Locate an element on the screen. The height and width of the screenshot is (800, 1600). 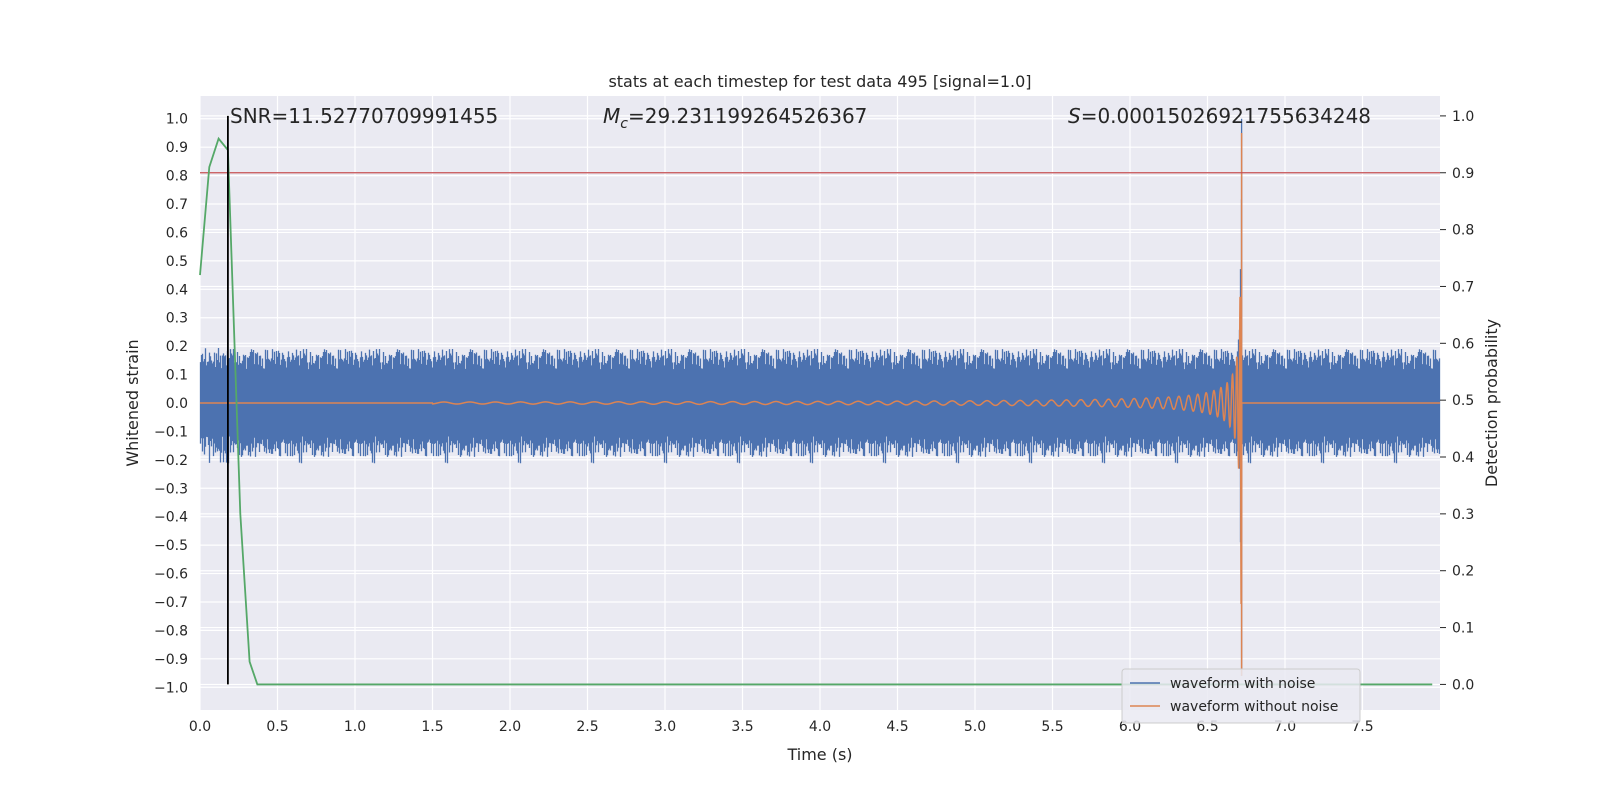
legend-label-noisy: waveform with noise is located at coordinates (1242, 684).